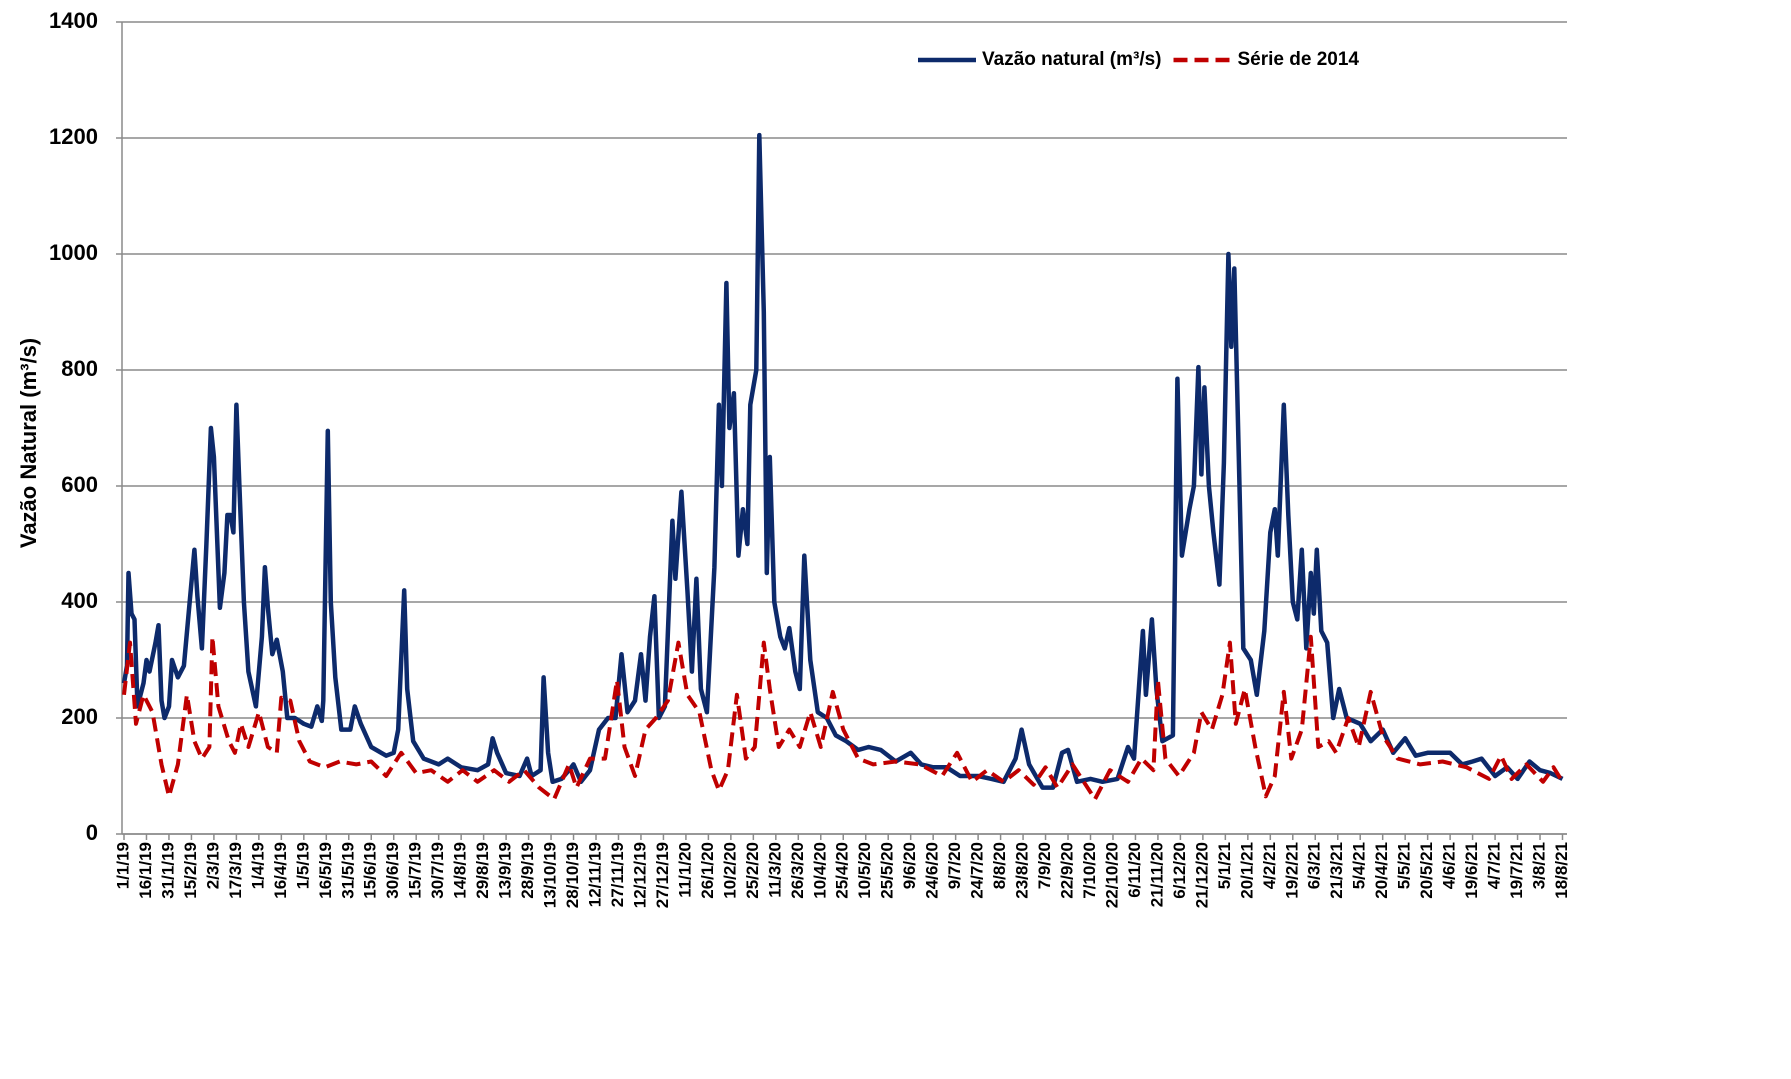  I want to click on x-tick-label: 16/1/19, so click(145, 870).